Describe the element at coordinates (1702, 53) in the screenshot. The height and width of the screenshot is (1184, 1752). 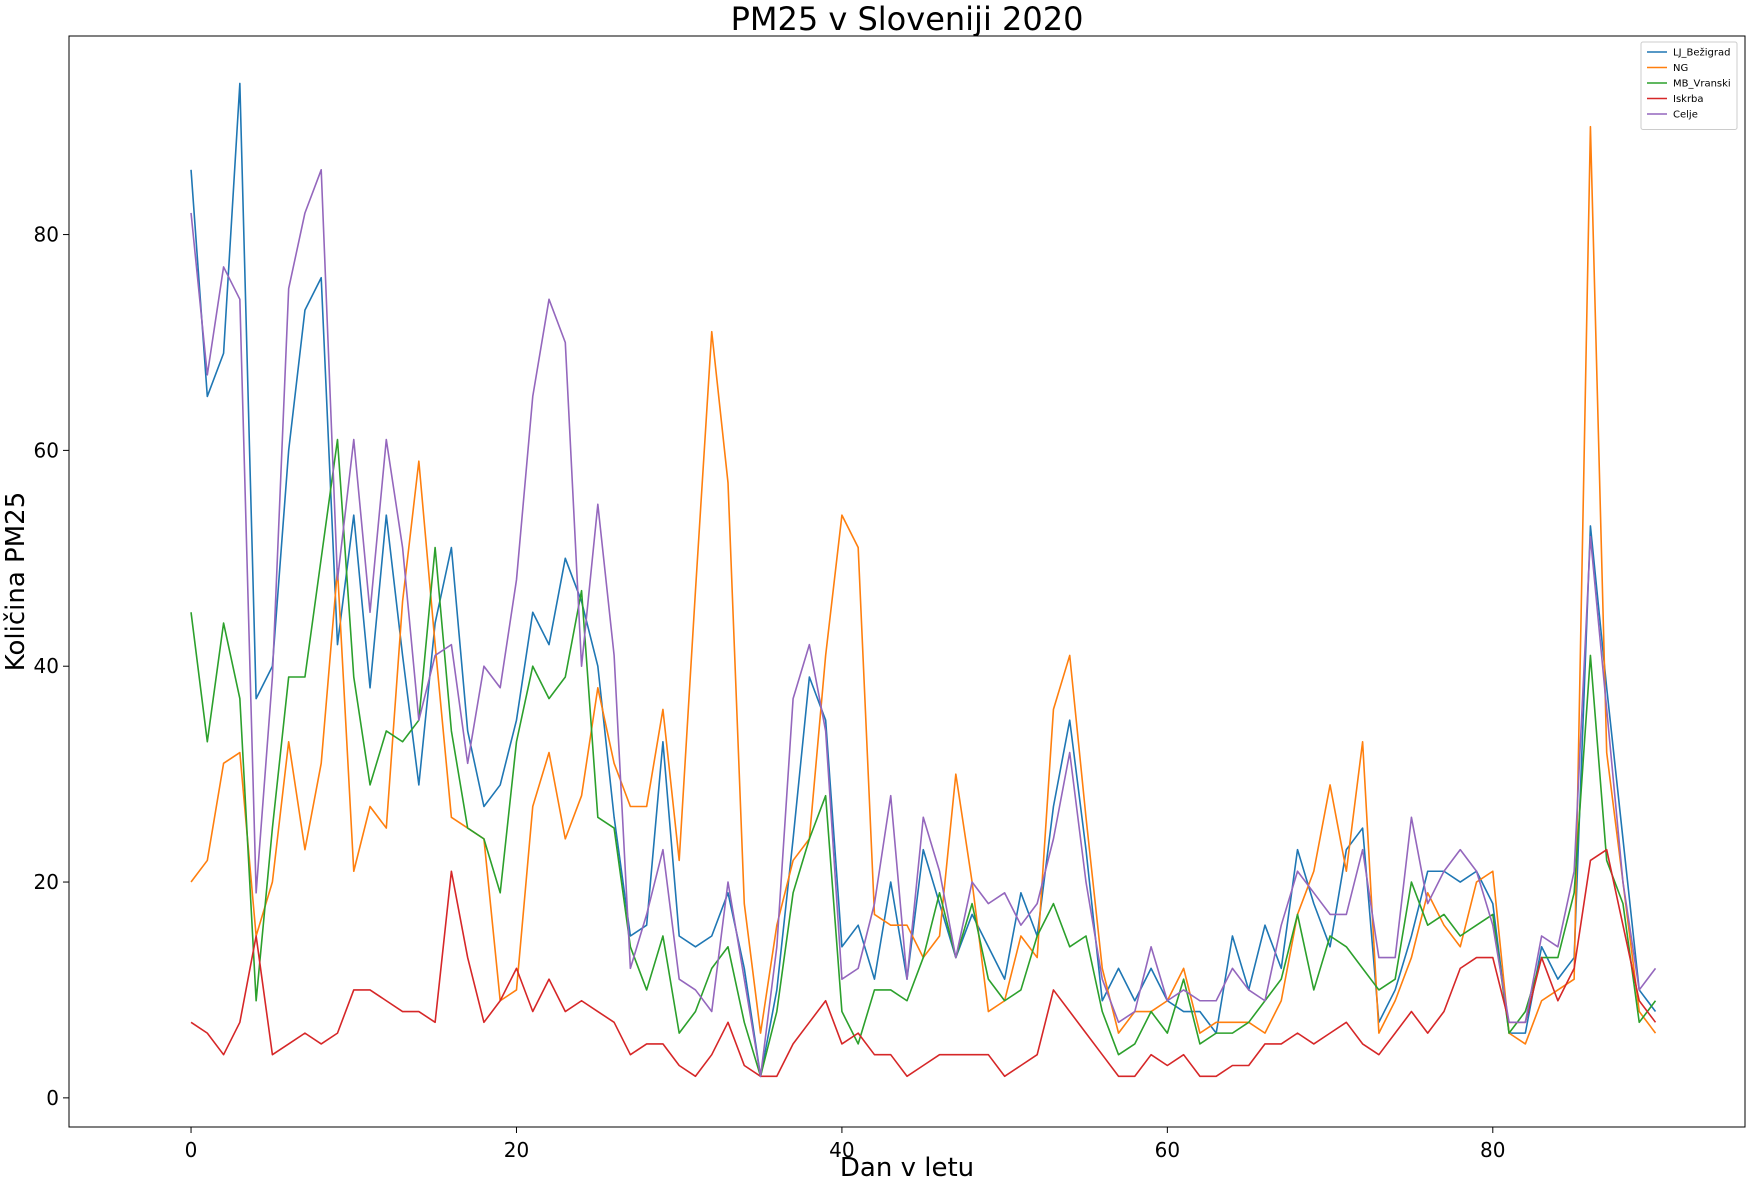
I see `legend-label: LJ_Bežigrad` at that location.